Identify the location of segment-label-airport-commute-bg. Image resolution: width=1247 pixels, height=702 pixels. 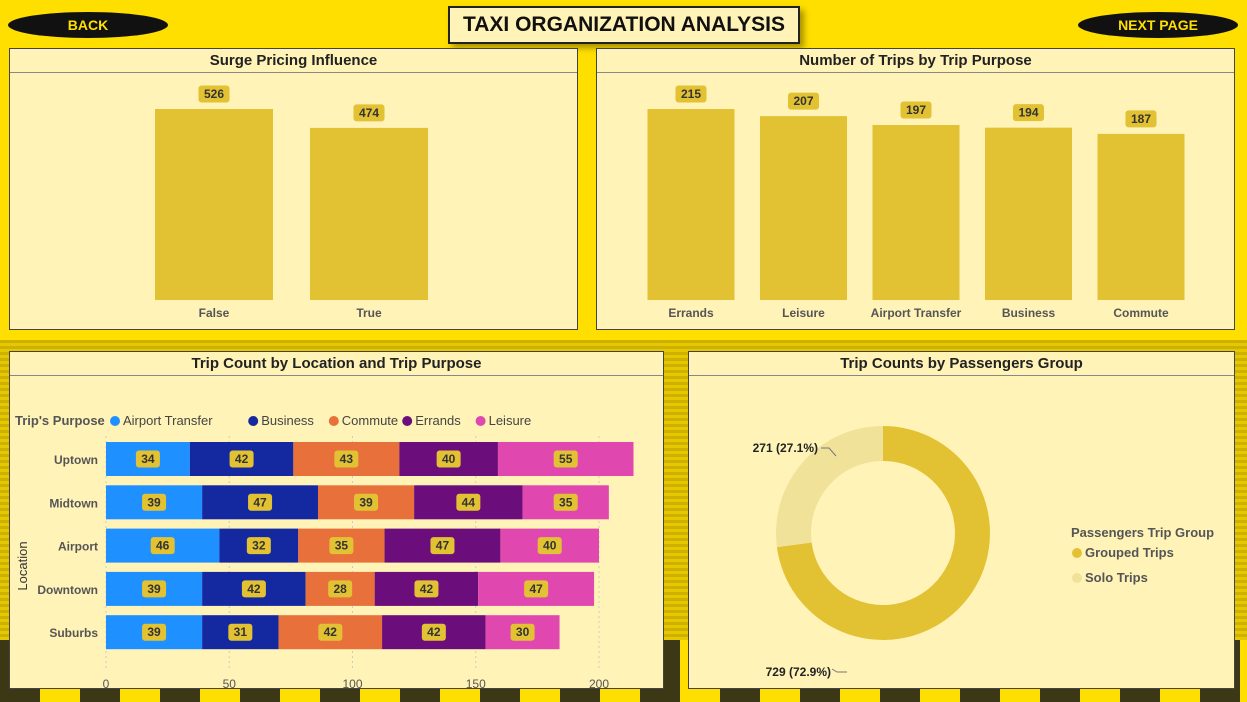
(341, 546).